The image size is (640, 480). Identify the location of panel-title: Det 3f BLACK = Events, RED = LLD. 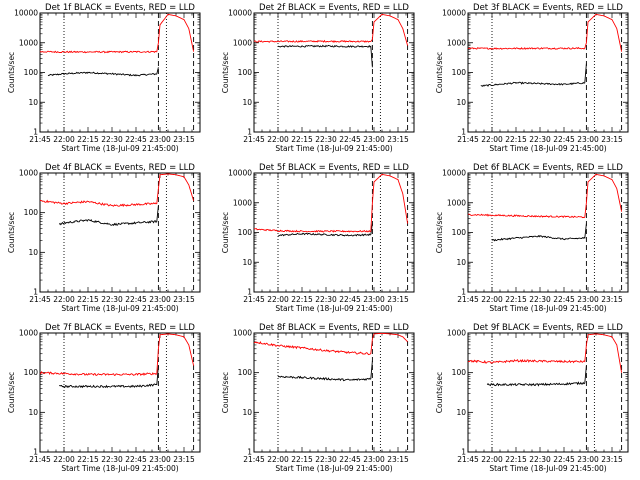
(548, 8).